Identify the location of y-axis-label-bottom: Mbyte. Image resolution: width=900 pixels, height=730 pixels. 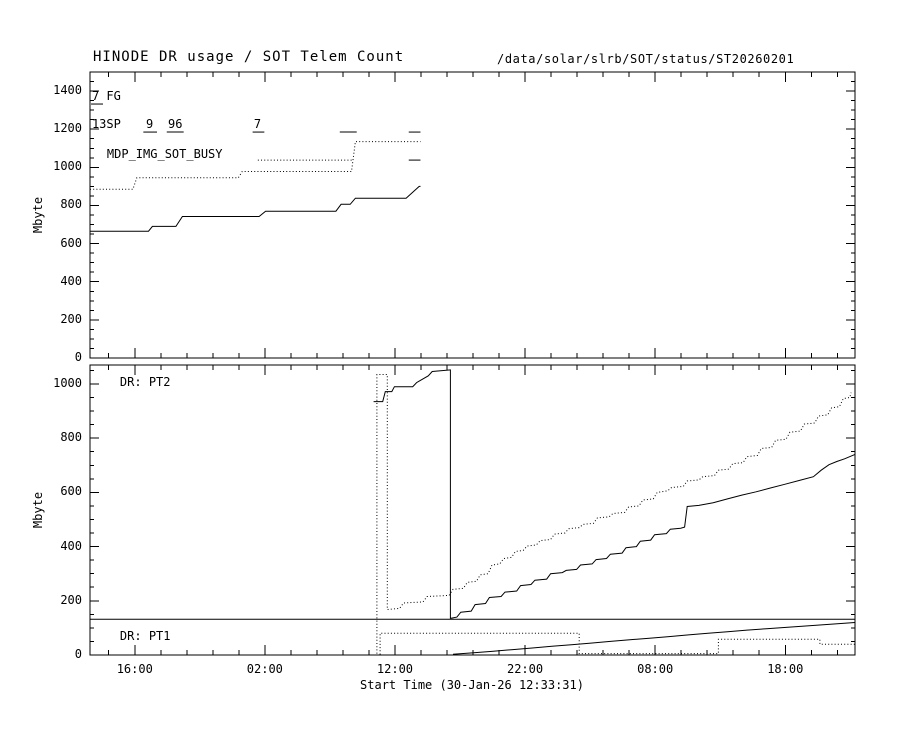
(38, 510).